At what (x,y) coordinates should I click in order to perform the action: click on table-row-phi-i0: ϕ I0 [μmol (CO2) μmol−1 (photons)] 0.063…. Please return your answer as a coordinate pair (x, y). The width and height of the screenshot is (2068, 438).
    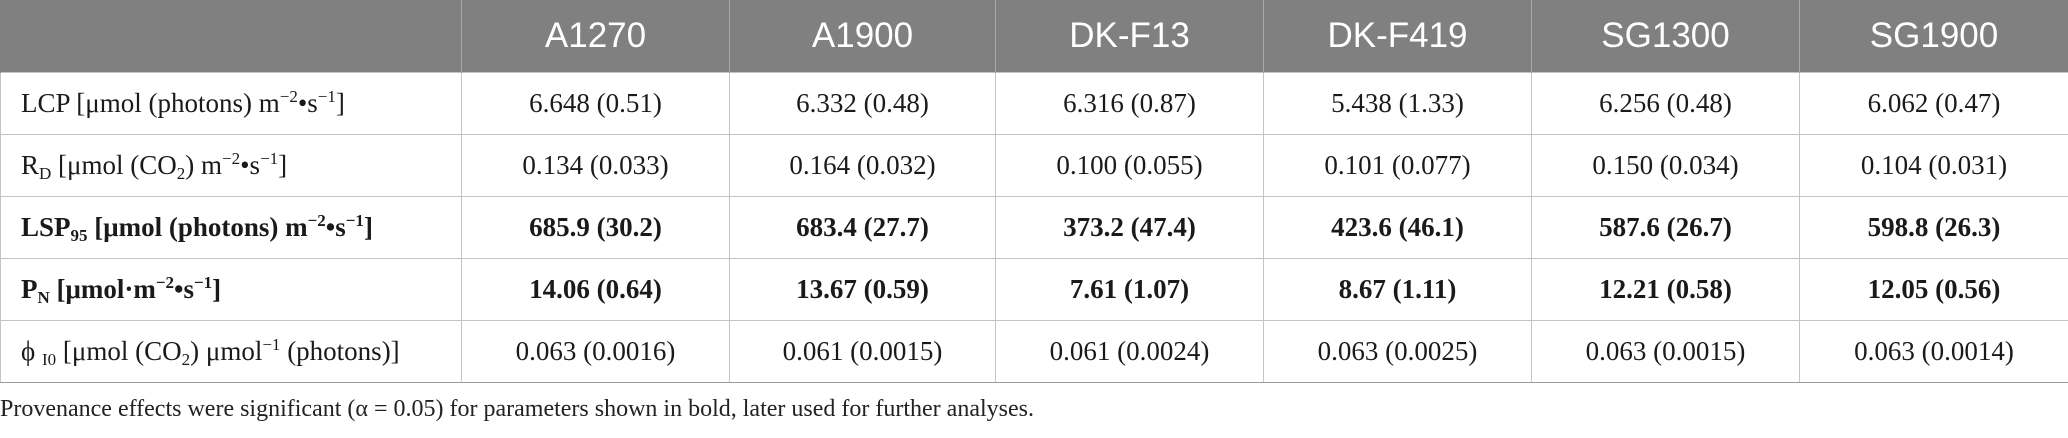
    Looking at the image, I should click on (1034, 351).